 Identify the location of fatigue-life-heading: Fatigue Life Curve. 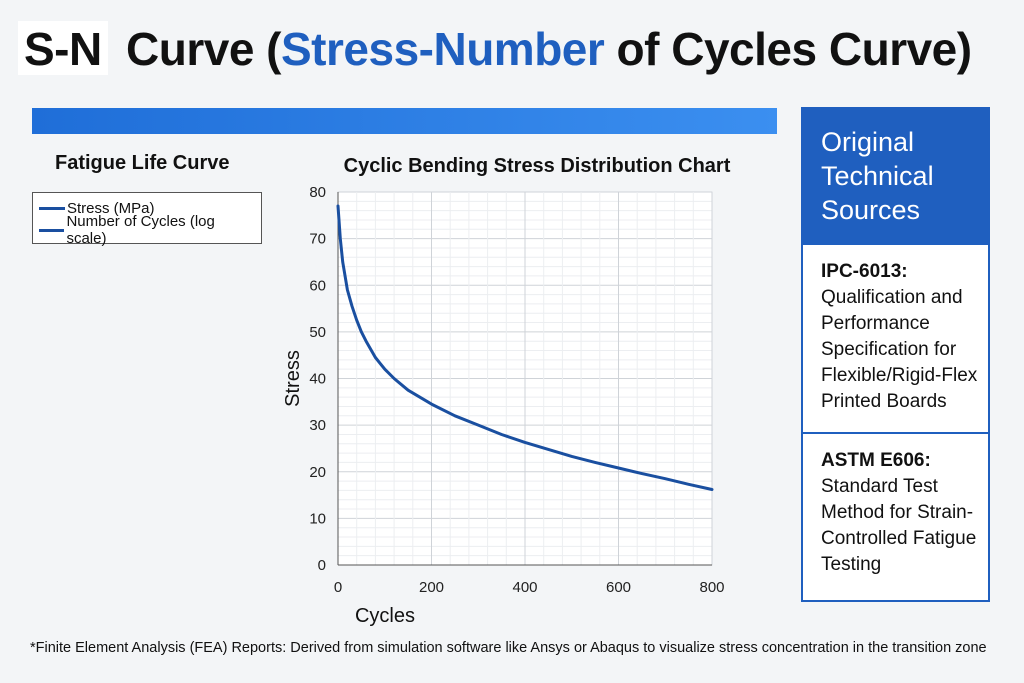
(142, 163).